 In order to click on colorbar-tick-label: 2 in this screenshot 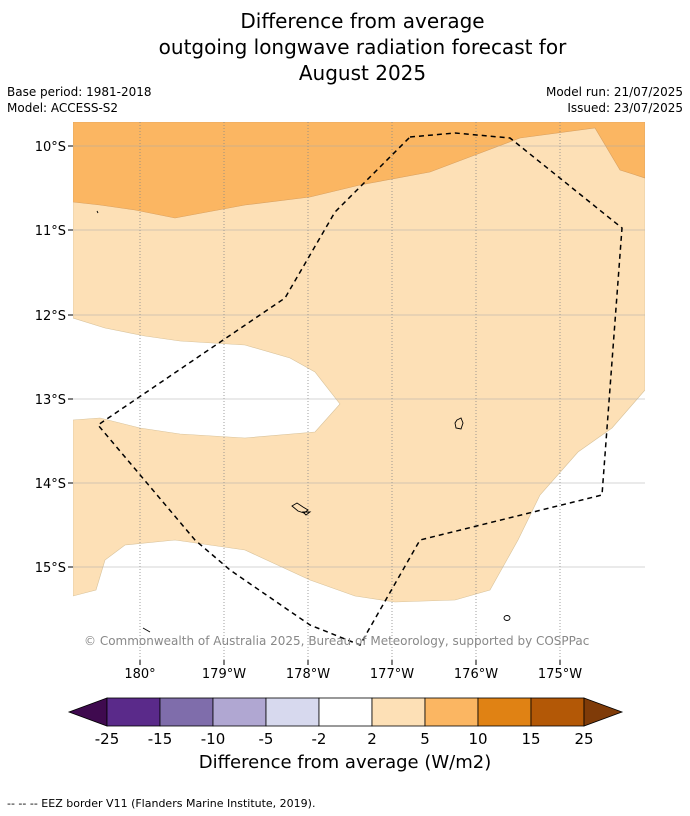, I will do `click(372, 739)`.